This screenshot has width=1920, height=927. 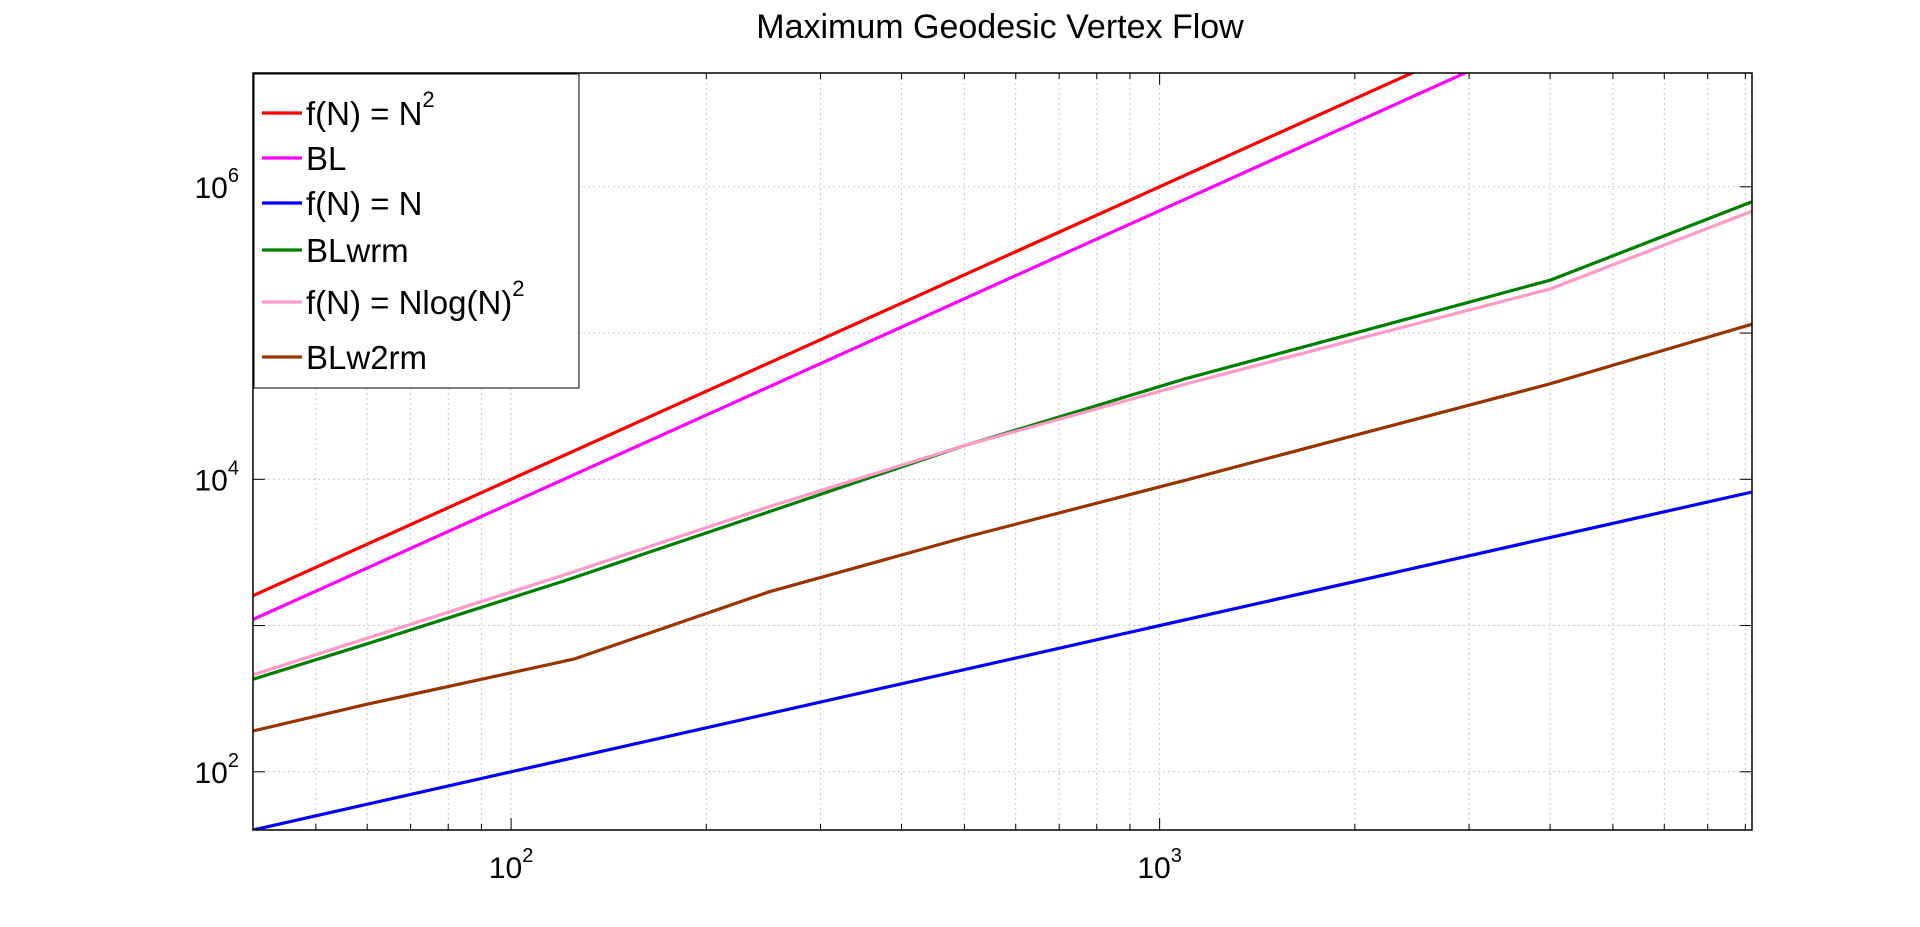 What do you see at coordinates (370, 109) in the screenshot?
I see `legend-label: f(N) = N2` at bounding box center [370, 109].